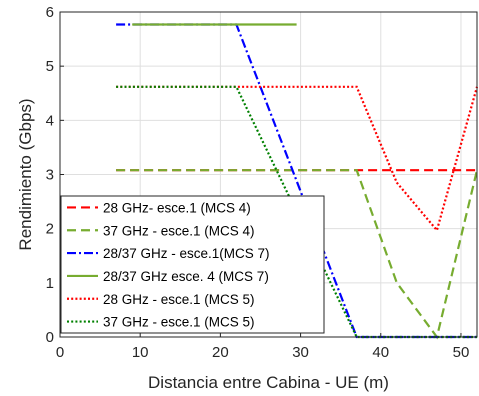 The width and height of the screenshot is (479, 396). I want to click on y-tick-label: 0, so click(50, 337).